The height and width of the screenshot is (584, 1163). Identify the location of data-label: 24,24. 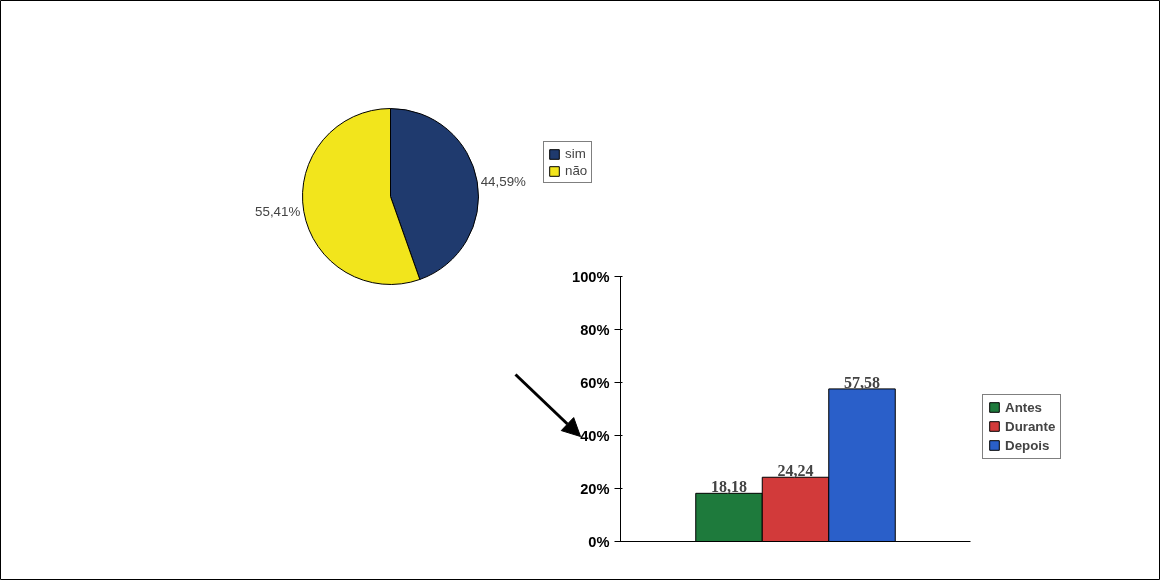
(795, 471).